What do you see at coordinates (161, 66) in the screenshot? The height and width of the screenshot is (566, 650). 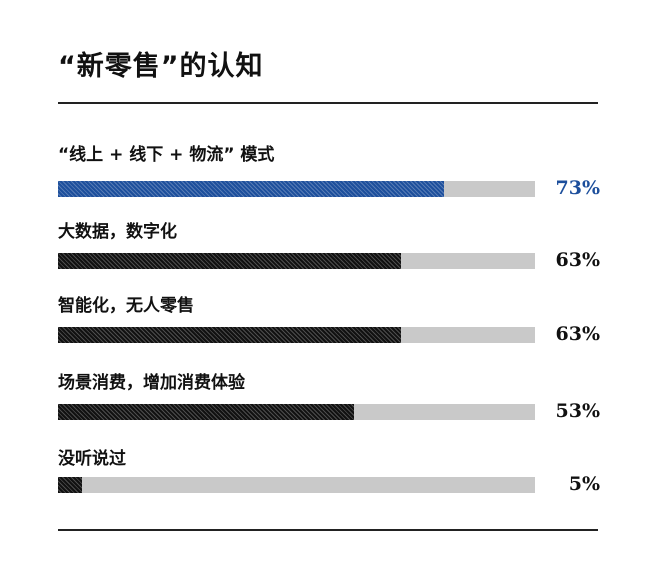 I see `chart-title: “新零售”的认知` at bounding box center [161, 66].